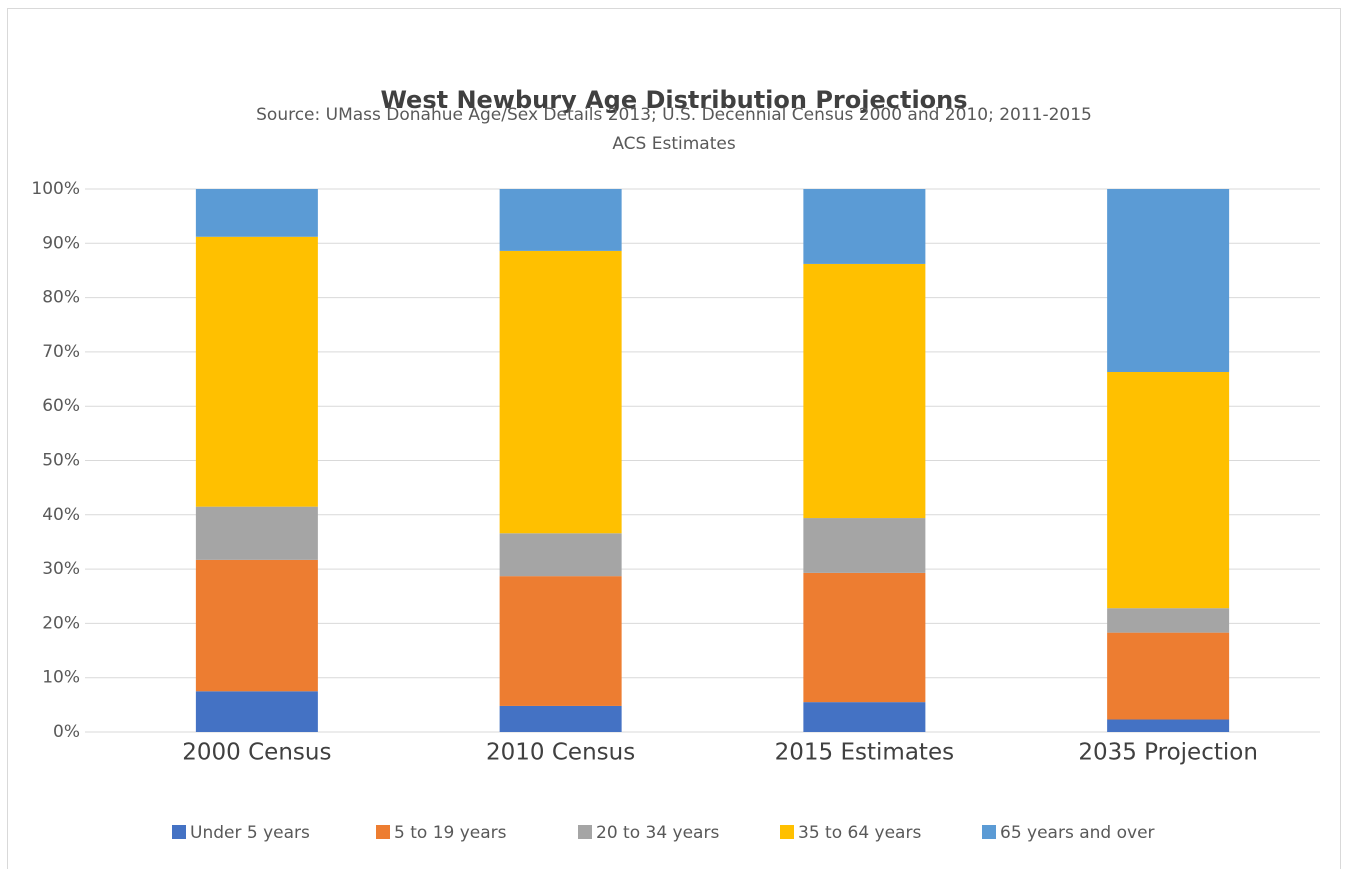 Image resolution: width=1349 pixels, height=869 pixels. Describe the element at coordinates (61, 678) in the screenshot. I see `y-tick-label: 10%` at that location.